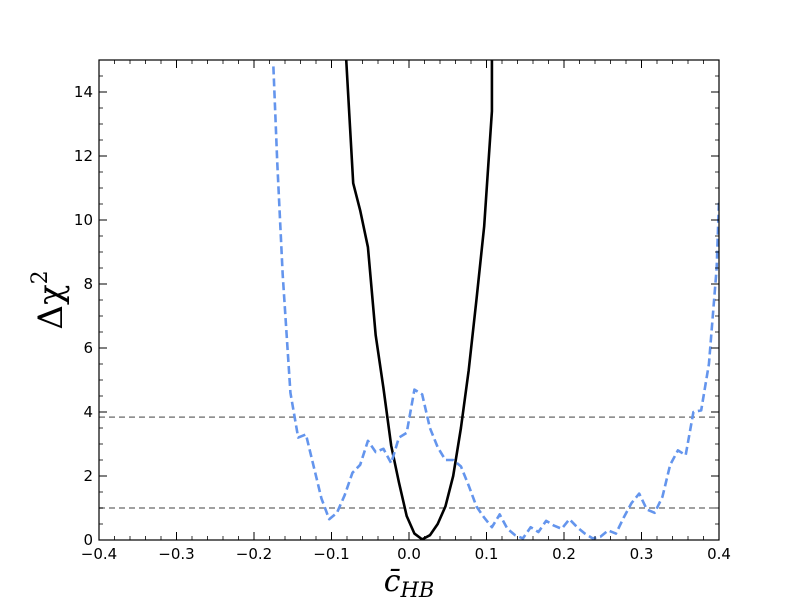 Image resolution: width=800 pixels, height=600 pixels. I want to click on x-tick-label: −0.3, so click(176, 554).